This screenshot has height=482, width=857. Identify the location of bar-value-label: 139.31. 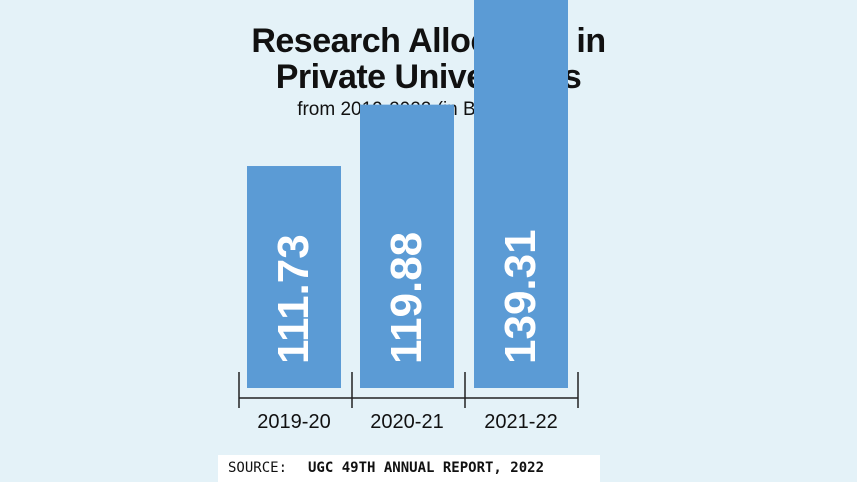
(520, 296).